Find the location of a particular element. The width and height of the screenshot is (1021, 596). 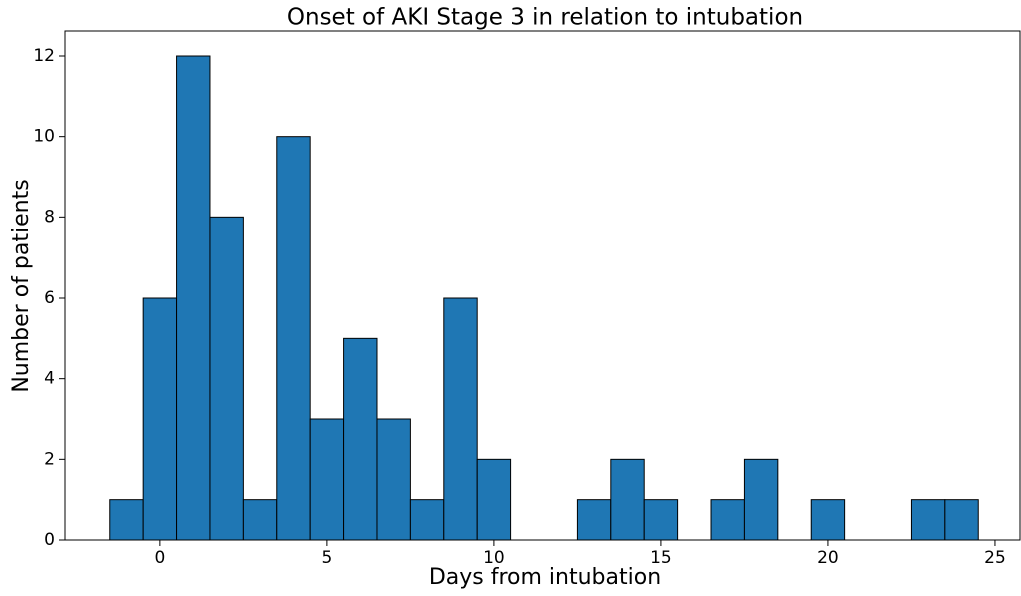

y-tick-label: 2 is located at coordinates (49, 459).